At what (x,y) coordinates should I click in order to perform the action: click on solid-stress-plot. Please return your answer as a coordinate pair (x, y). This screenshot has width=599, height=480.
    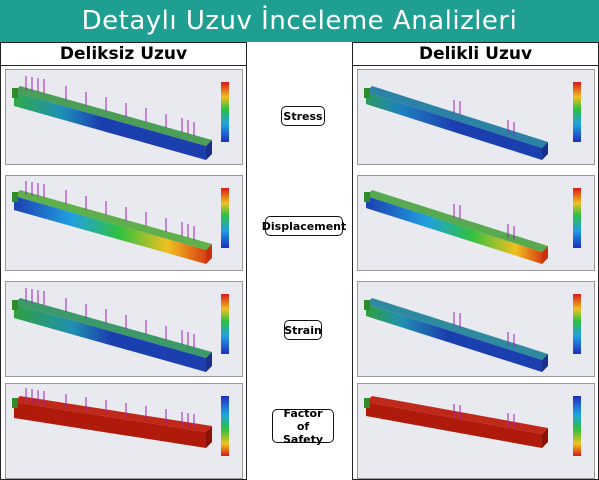
    Looking at the image, I should click on (124, 117).